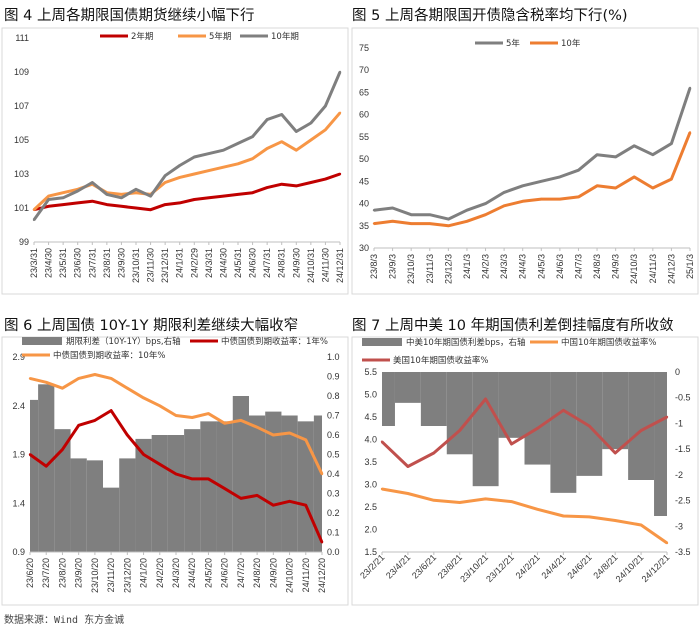 The image size is (700, 635). What do you see at coordinates (532, 179) in the screenshot?
I see `series-line-10年` at bounding box center [532, 179].